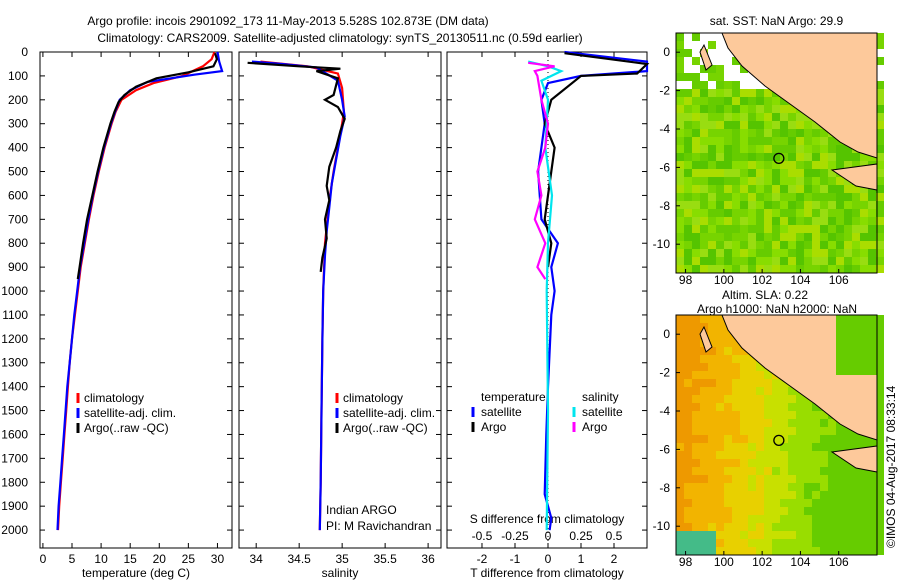 The width and height of the screenshot is (900, 585). I want to click on y-tick-label: -6, so click(664, 167).